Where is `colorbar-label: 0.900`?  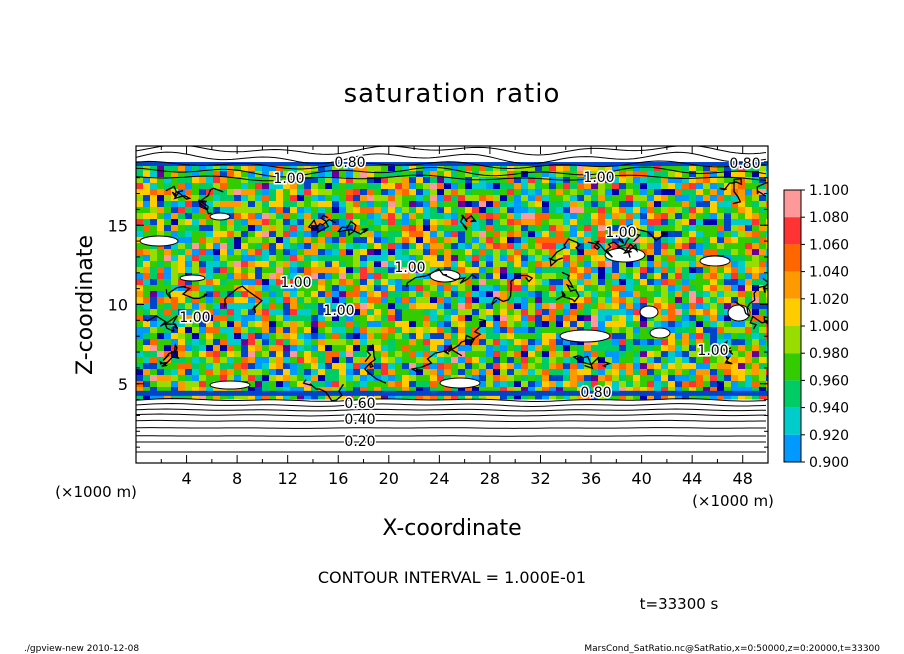
colorbar-label: 0.900 is located at coordinates (829, 463).